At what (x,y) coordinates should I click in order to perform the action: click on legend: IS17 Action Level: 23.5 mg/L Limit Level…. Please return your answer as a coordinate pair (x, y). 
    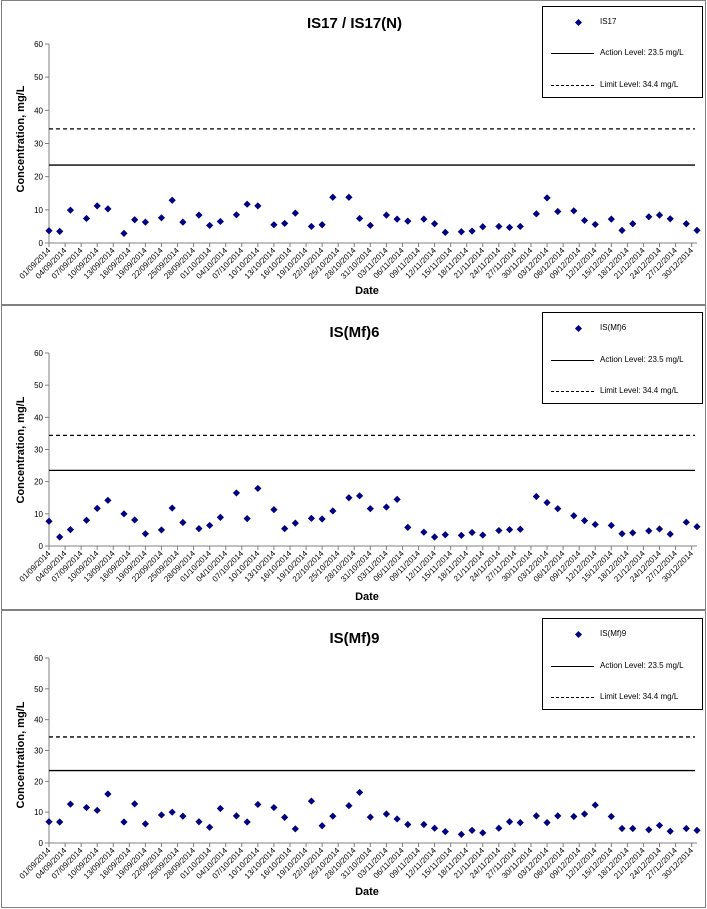
    Looking at the image, I should click on (622, 52).